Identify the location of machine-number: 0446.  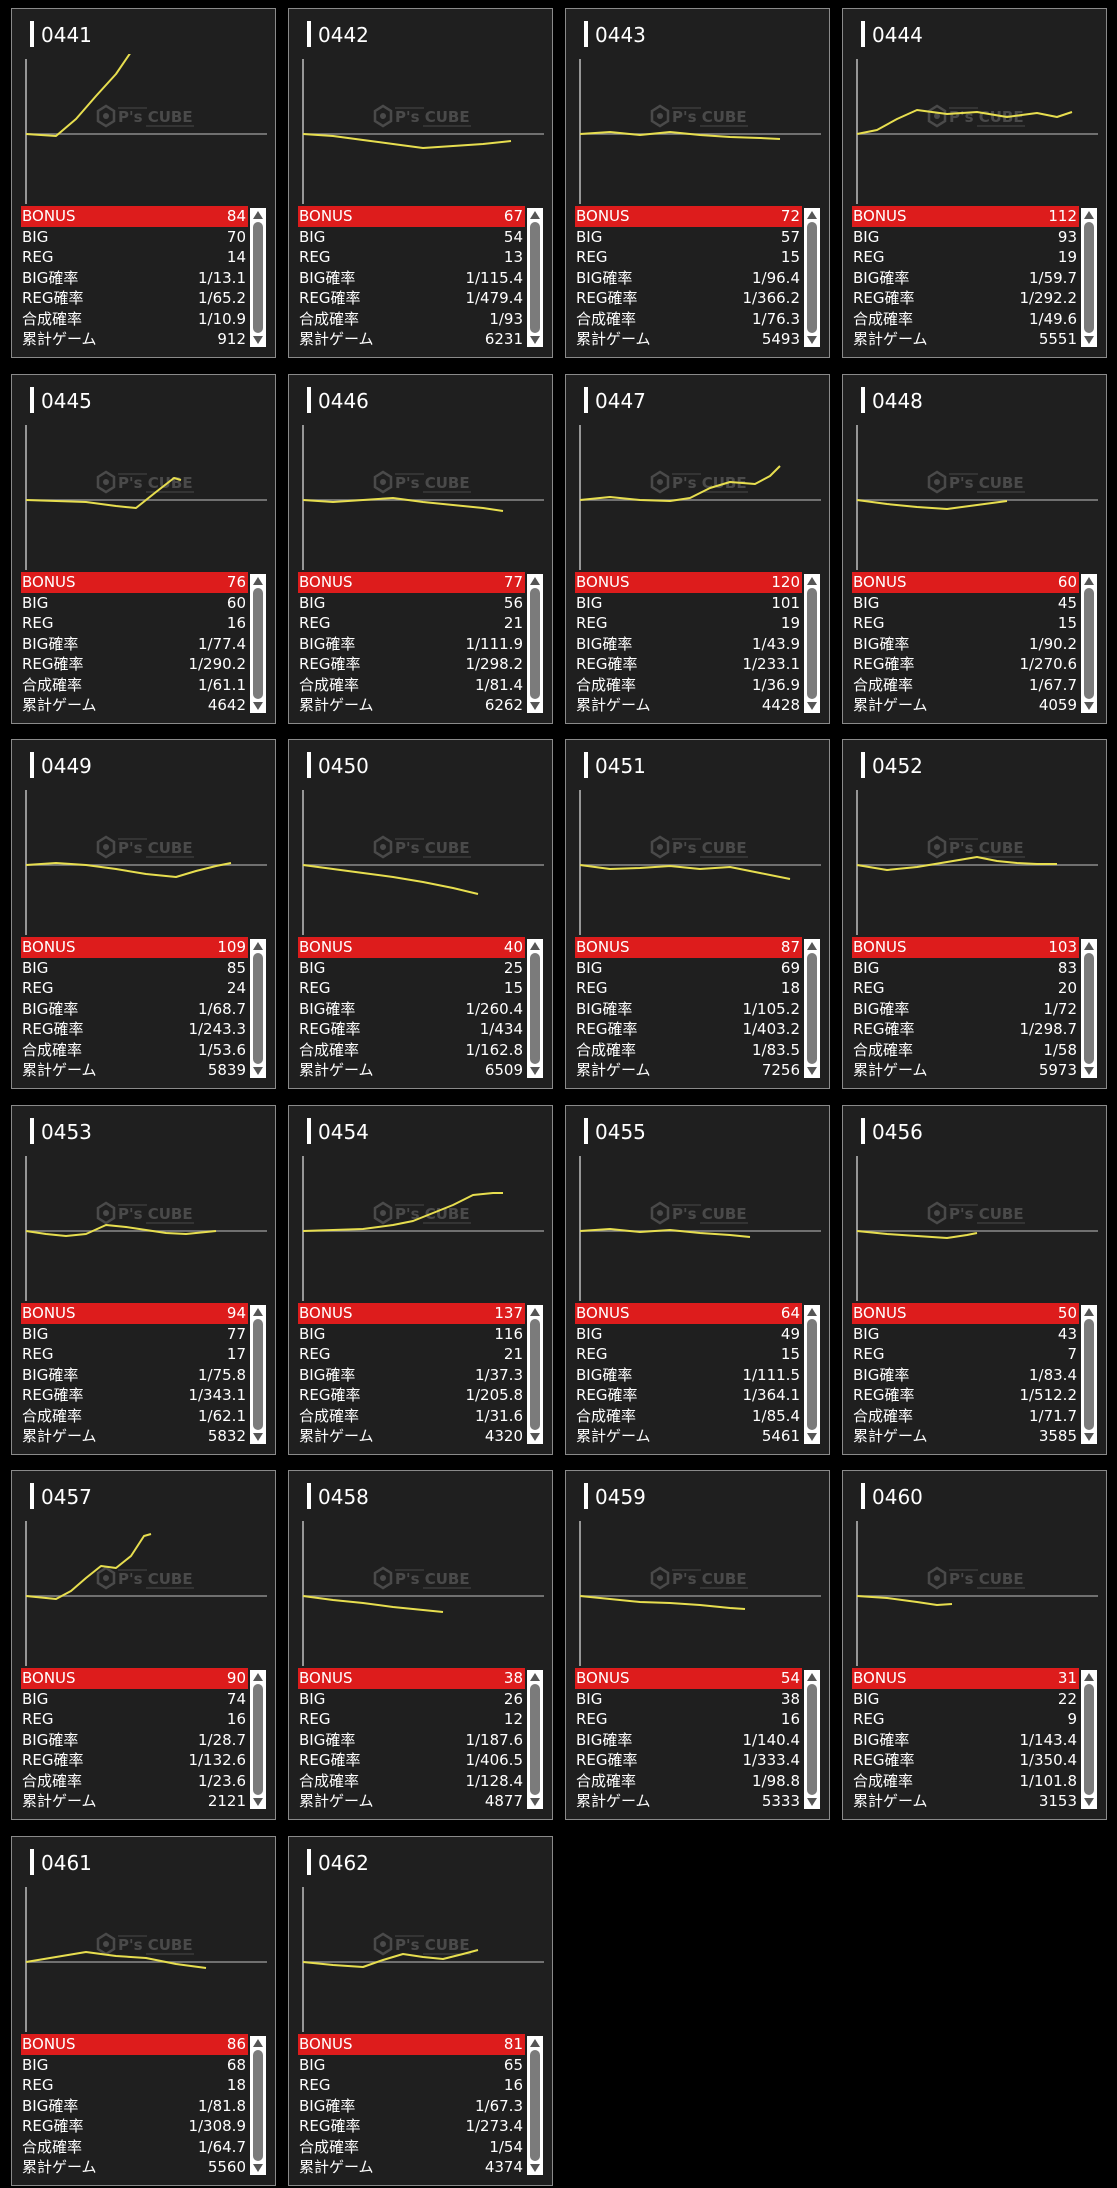
(343, 401).